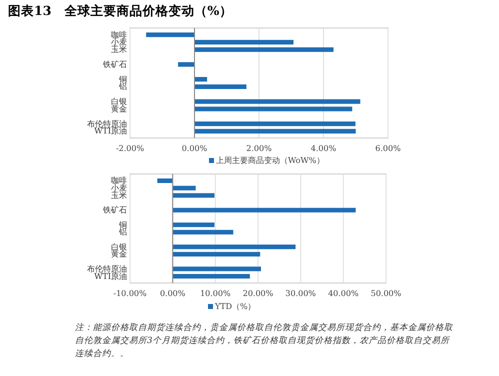  I want to click on x-tick-label: -10.00%, so click(130, 293).